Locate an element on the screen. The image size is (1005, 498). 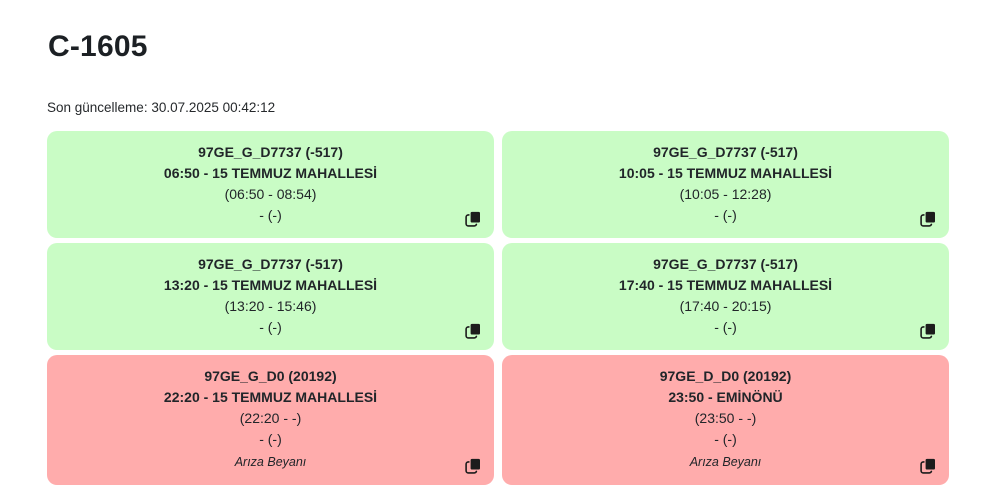
vehicle-code: 97GE_G_D0 (20192) is located at coordinates (270, 376).